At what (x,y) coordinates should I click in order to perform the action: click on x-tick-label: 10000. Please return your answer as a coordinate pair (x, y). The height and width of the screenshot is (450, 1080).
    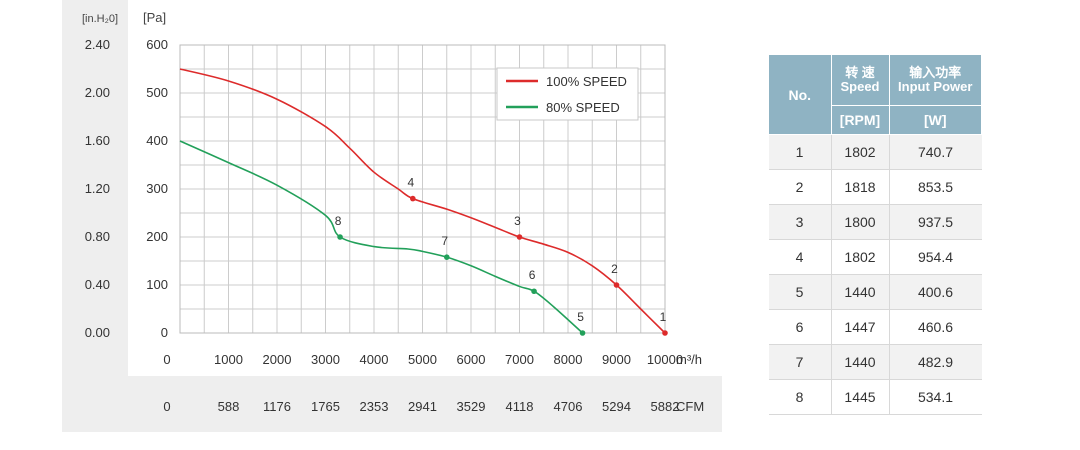
    Looking at the image, I should click on (665, 359).